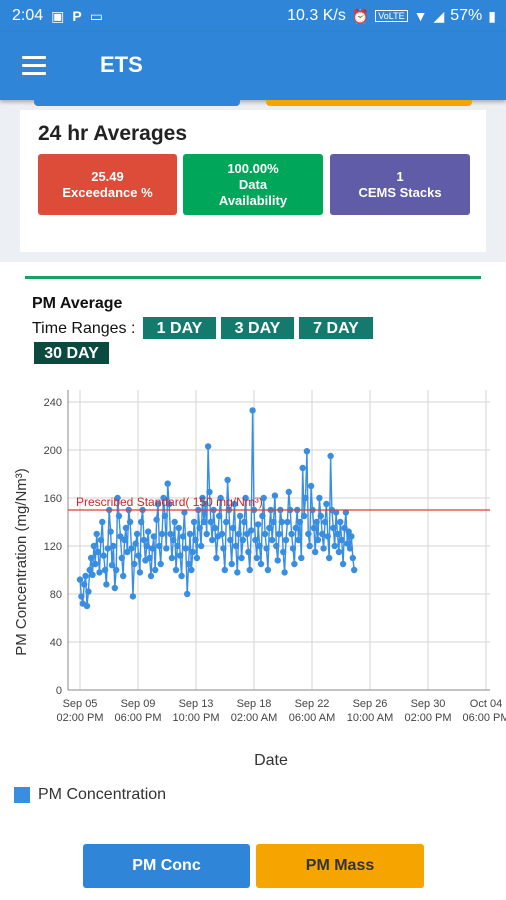 Image resolution: width=506 pixels, height=900 pixels. I want to click on range-1-day-button: 1 DAY, so click(179, 328).